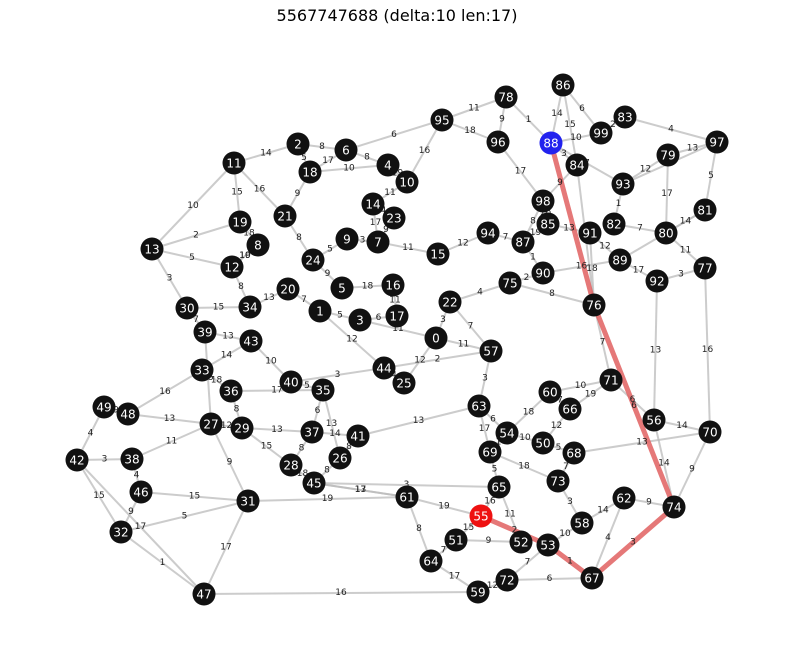 This screenshot has width=794, height=658. I want to click on node-59: 59, so click(478, 592).